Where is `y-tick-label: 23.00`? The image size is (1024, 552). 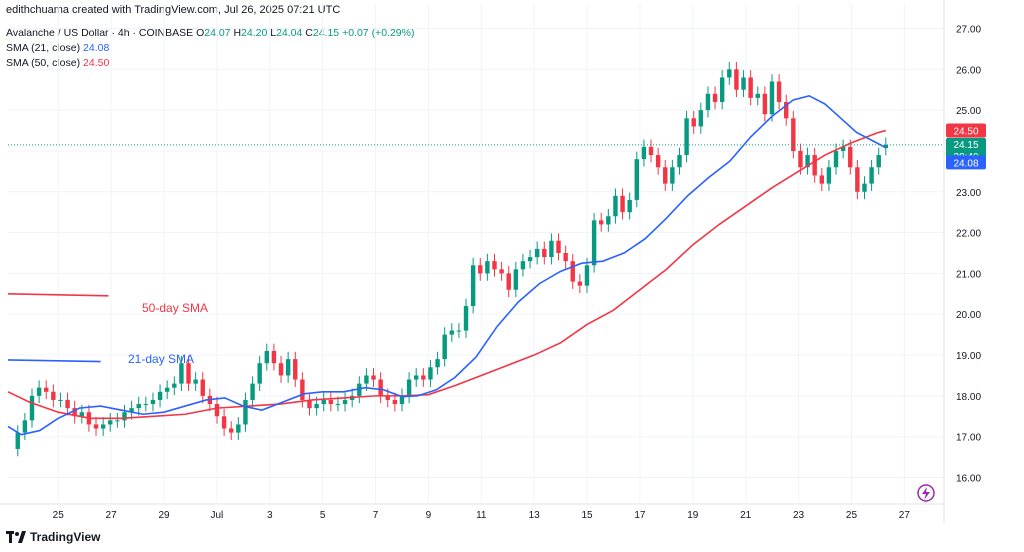 y-tick-label: 23.00 is located at coordinates (968, 193).